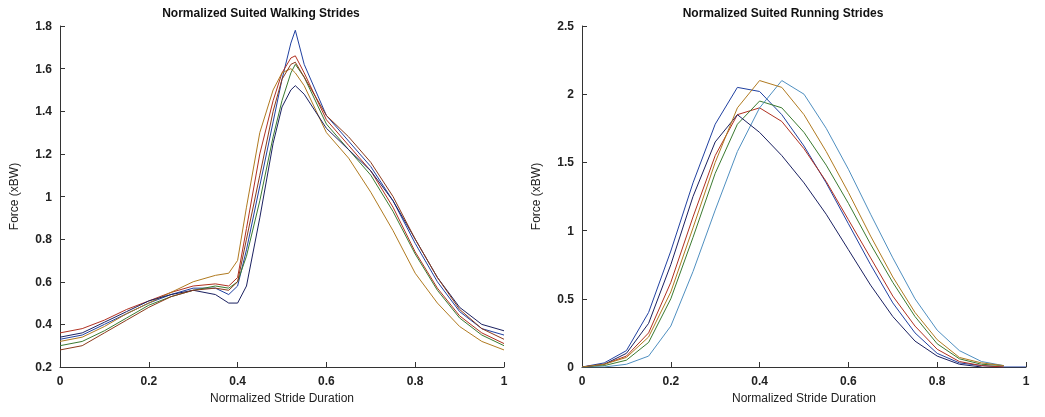 The image size is (1045, 417). What do you see at coordinates (571, 367) in the screenshot?
I see `y-tick-label: 0` at bounding box center [571, 367].